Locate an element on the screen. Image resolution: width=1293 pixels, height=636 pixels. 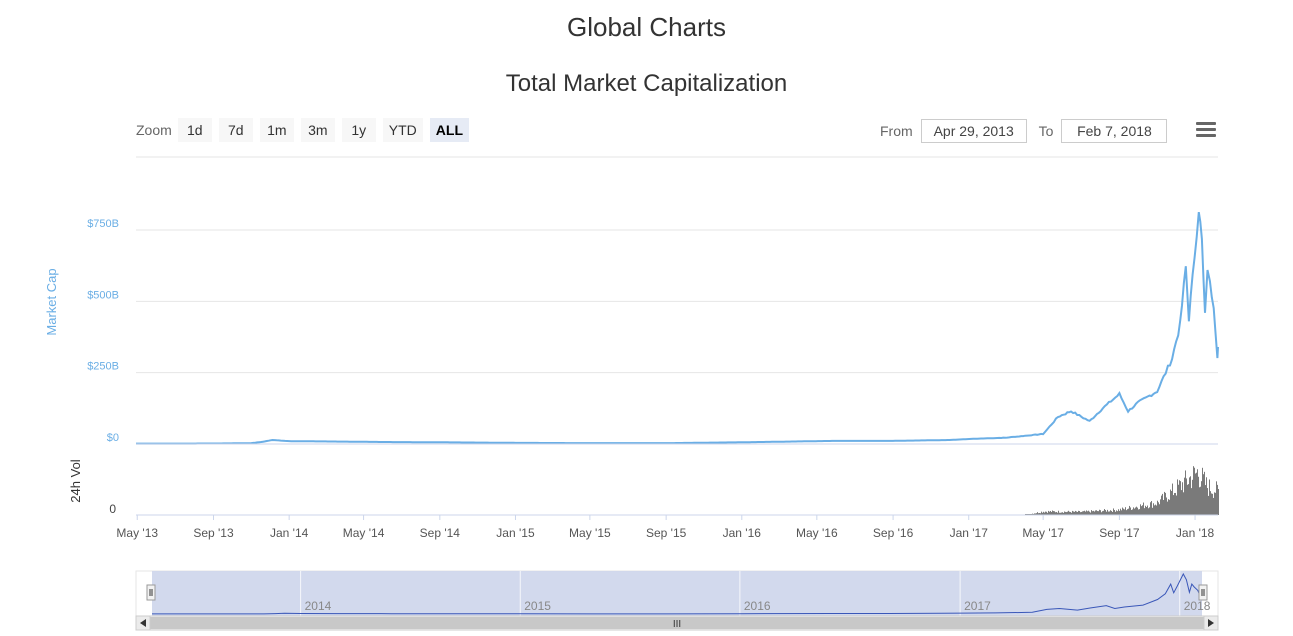
zoom-1m-button: 1m is located at coordinates (276, 130).